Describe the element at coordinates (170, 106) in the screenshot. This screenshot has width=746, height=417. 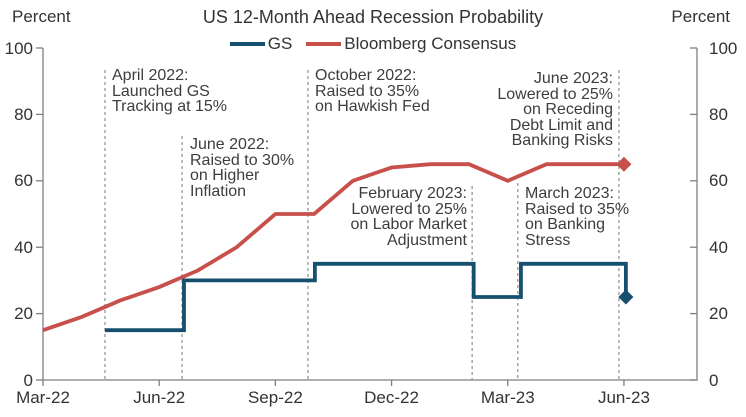
I see `annotation-line: Tracking at 15%` at that location.